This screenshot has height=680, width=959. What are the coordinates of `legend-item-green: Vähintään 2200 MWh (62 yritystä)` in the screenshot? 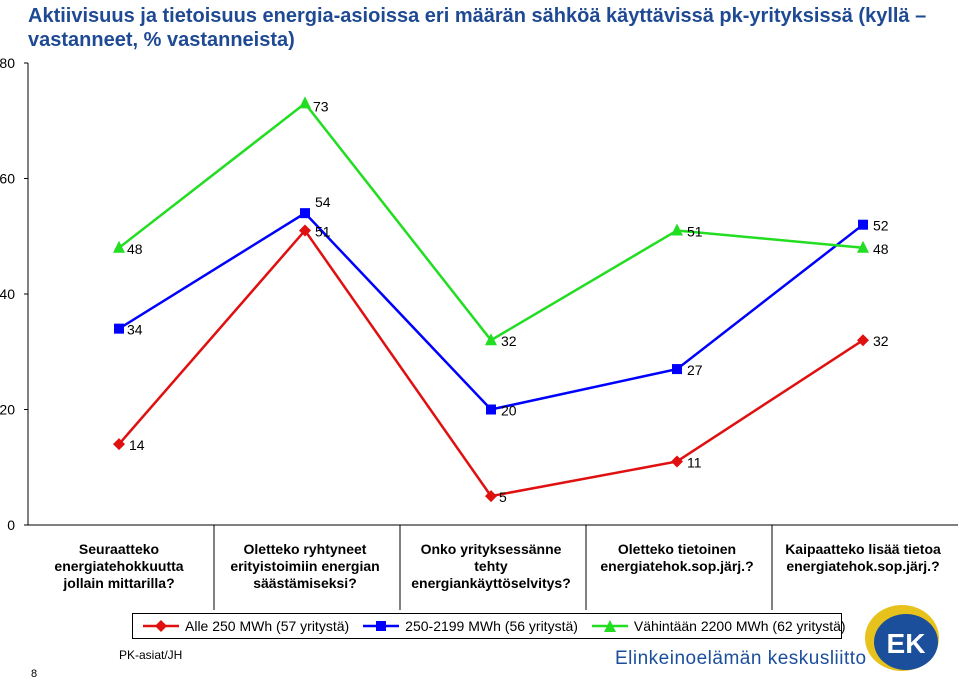 It's located at (718, 626).